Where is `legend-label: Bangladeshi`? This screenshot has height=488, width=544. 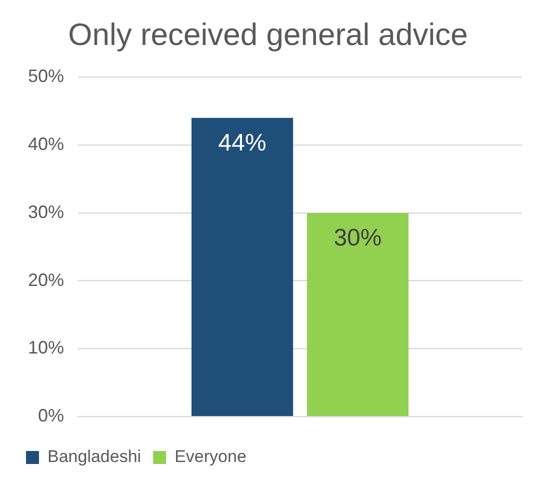 legend-label: Bangladeshi is located at coordinates (95, 456).